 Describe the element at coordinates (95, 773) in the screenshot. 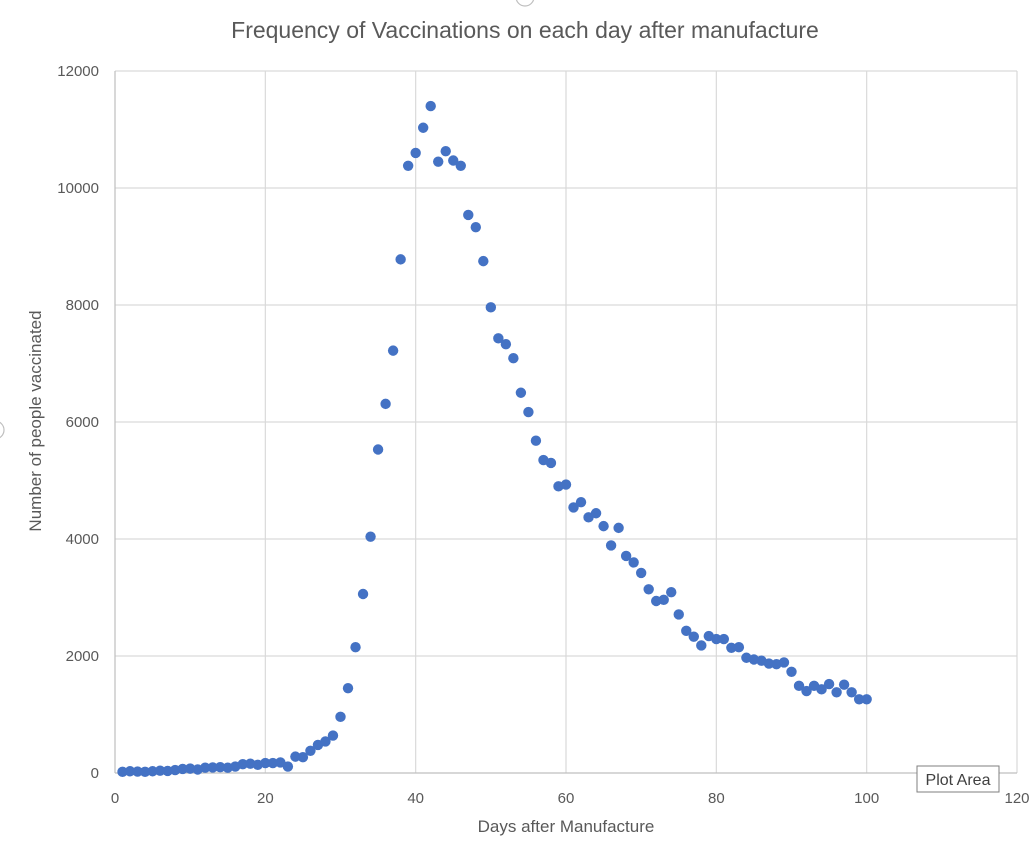

I see `y-tick-label-0: 0` at that location.